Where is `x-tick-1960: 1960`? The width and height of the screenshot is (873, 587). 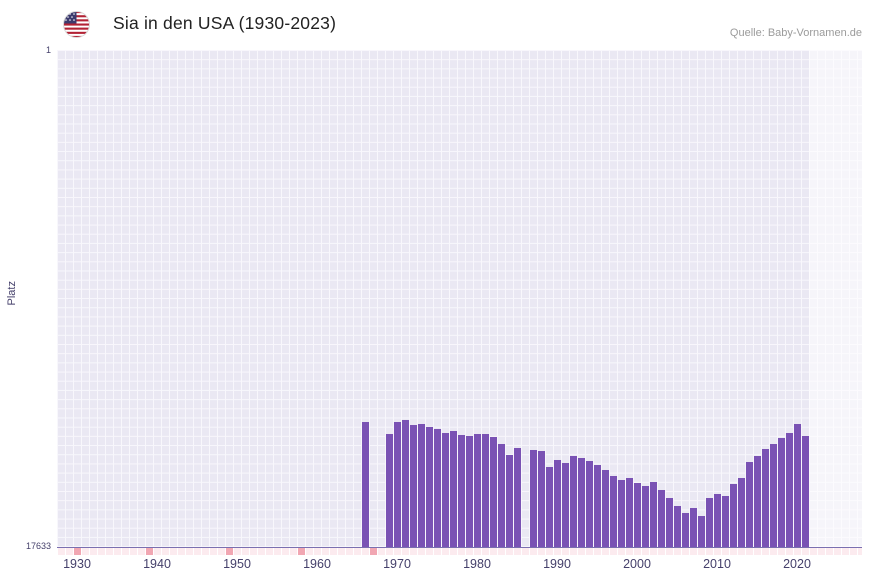 x-tick-1960: 1960 is located at coordinates (317, 564).